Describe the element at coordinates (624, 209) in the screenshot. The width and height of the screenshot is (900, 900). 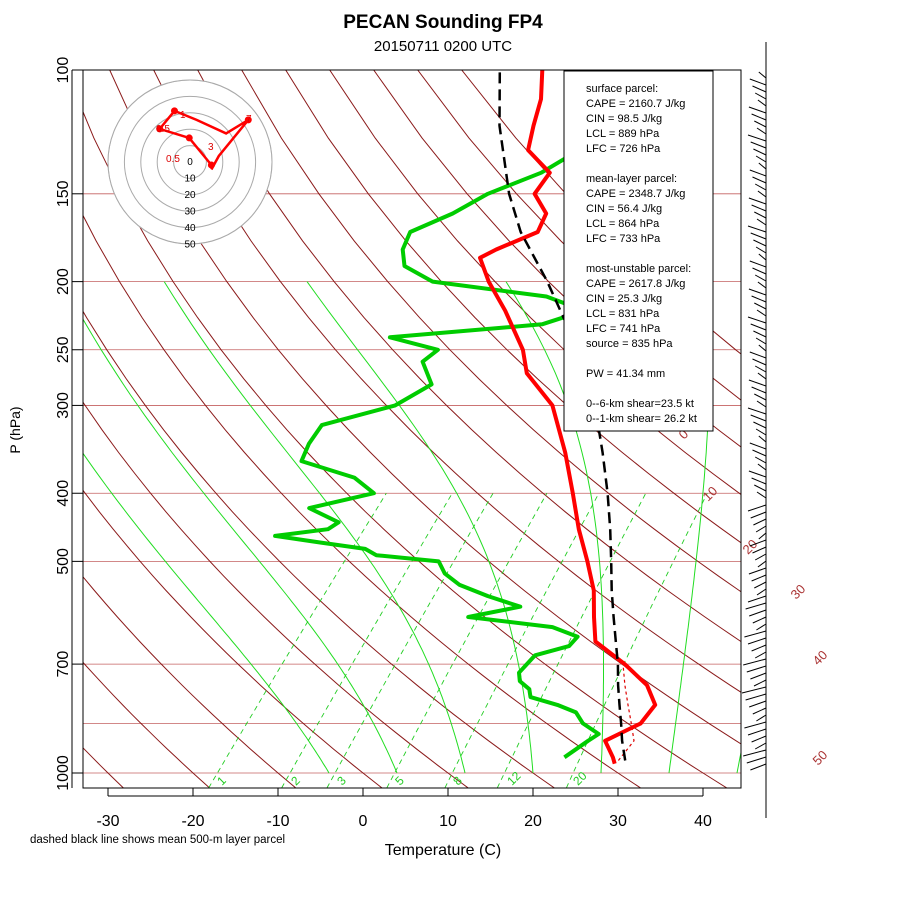
I see `info-line: CIN = 56.4 J/kg` at that location.